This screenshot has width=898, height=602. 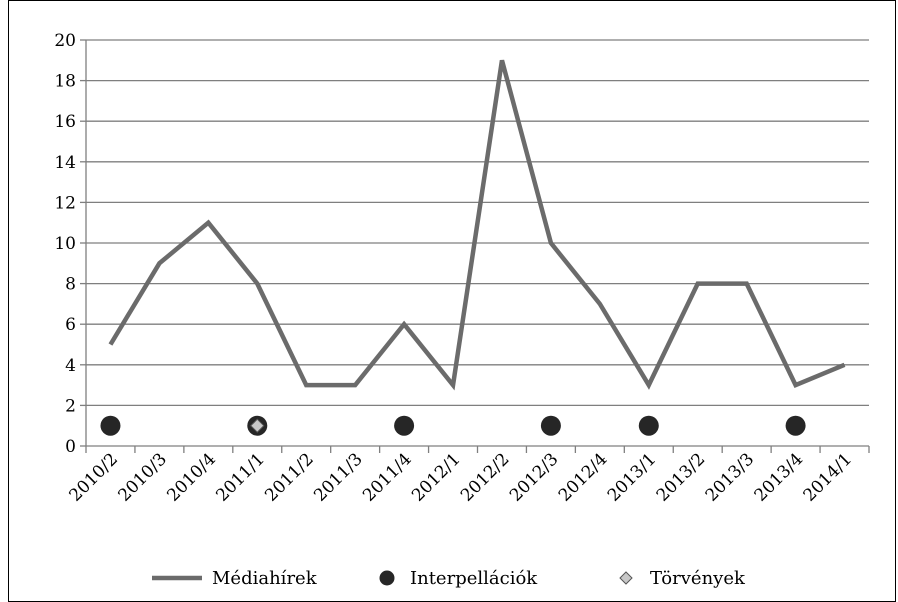 What do you see at coordinates (534, 477) in the screenshot?
I see `x-tick-label: 2012/3` at bounding box center [534, 477].